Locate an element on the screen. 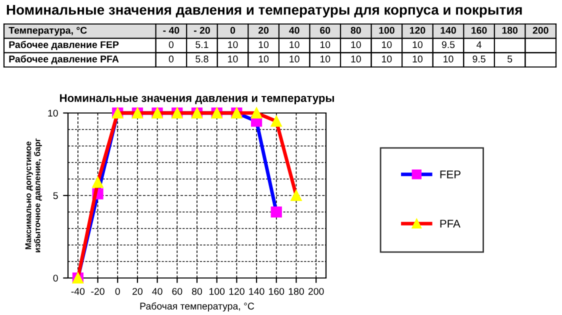  legend-label: PFA is located at coordinates (450, 224).